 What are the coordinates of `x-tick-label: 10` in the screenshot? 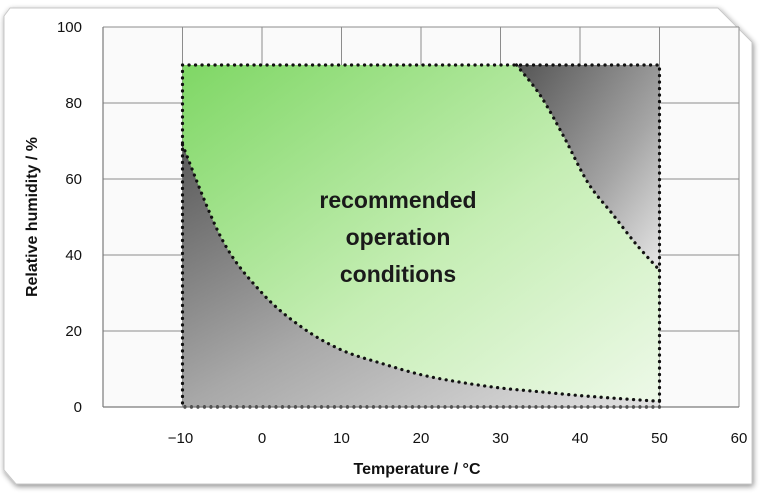 It's located at (341, 438).